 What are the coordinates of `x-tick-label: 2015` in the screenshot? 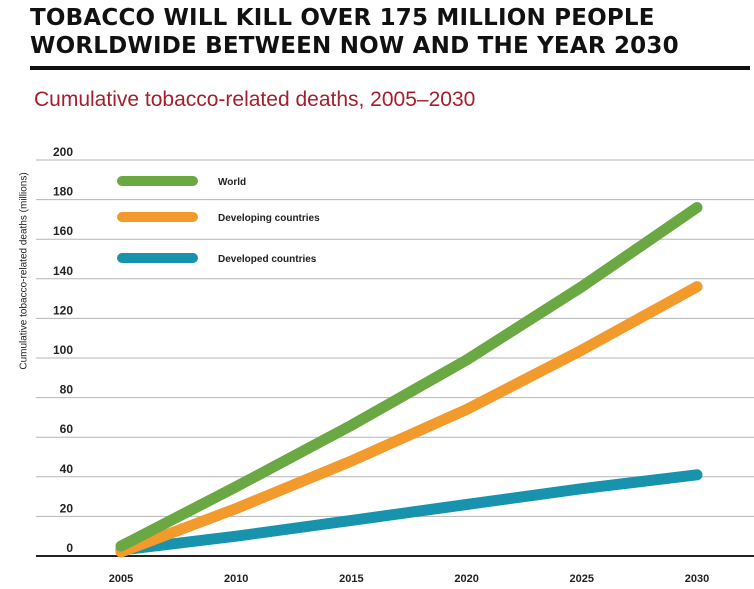 It's located at (351, 579).